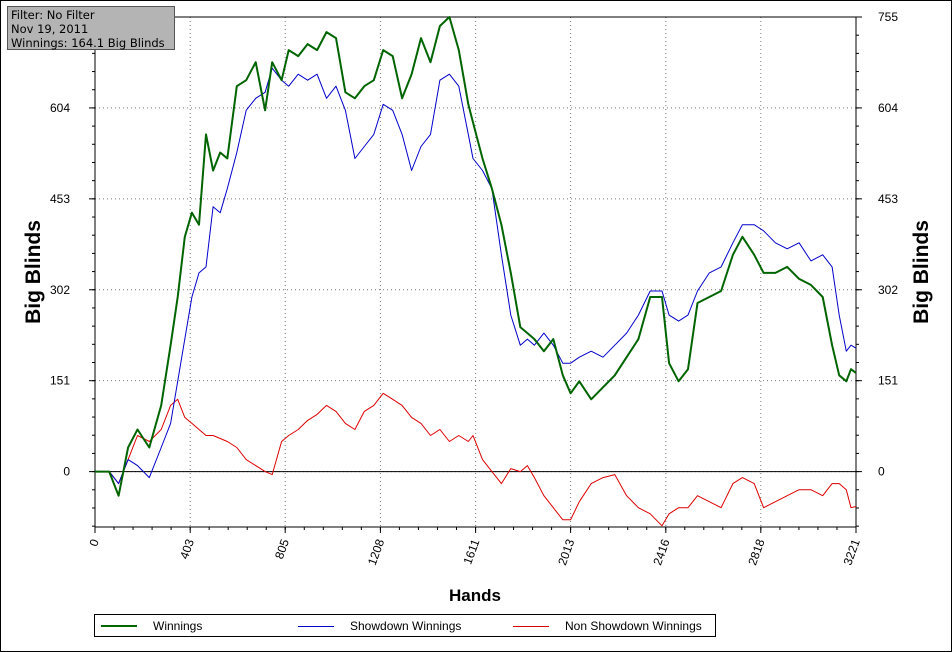  I want to click on y-tick-label-right: 151, so click(888, 381).